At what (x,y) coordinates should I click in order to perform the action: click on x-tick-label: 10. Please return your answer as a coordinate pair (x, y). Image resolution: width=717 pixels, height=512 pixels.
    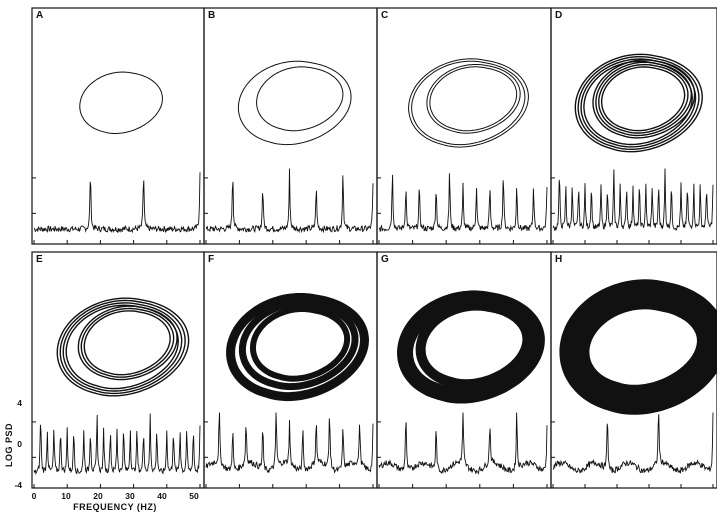
    Looking at the image, I should click on (66, 496).